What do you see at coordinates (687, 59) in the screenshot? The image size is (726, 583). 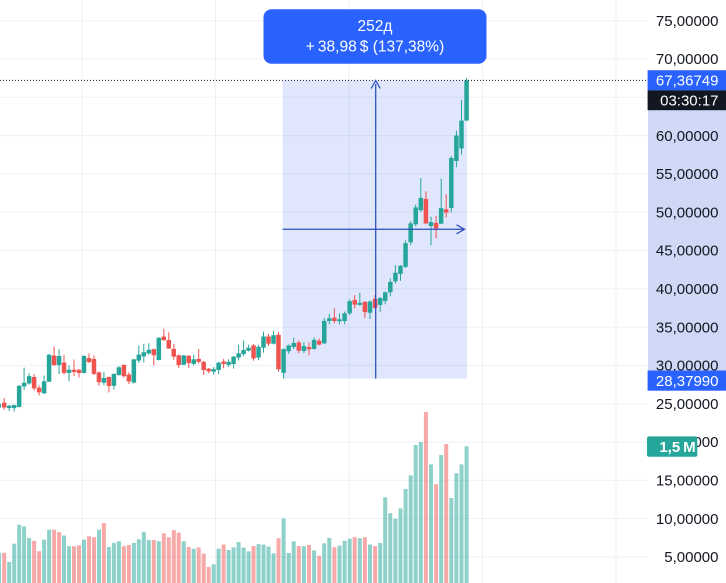 I see `svg-text: 70,00000` at bounding box center [687, 59].